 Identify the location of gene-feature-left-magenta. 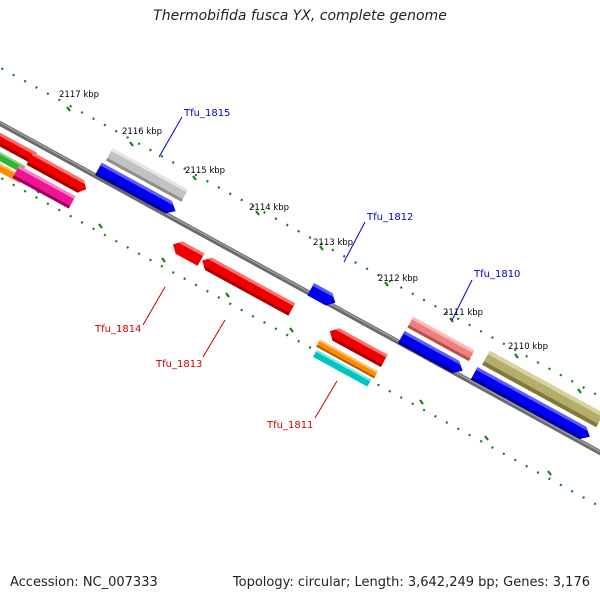
(44, 187).